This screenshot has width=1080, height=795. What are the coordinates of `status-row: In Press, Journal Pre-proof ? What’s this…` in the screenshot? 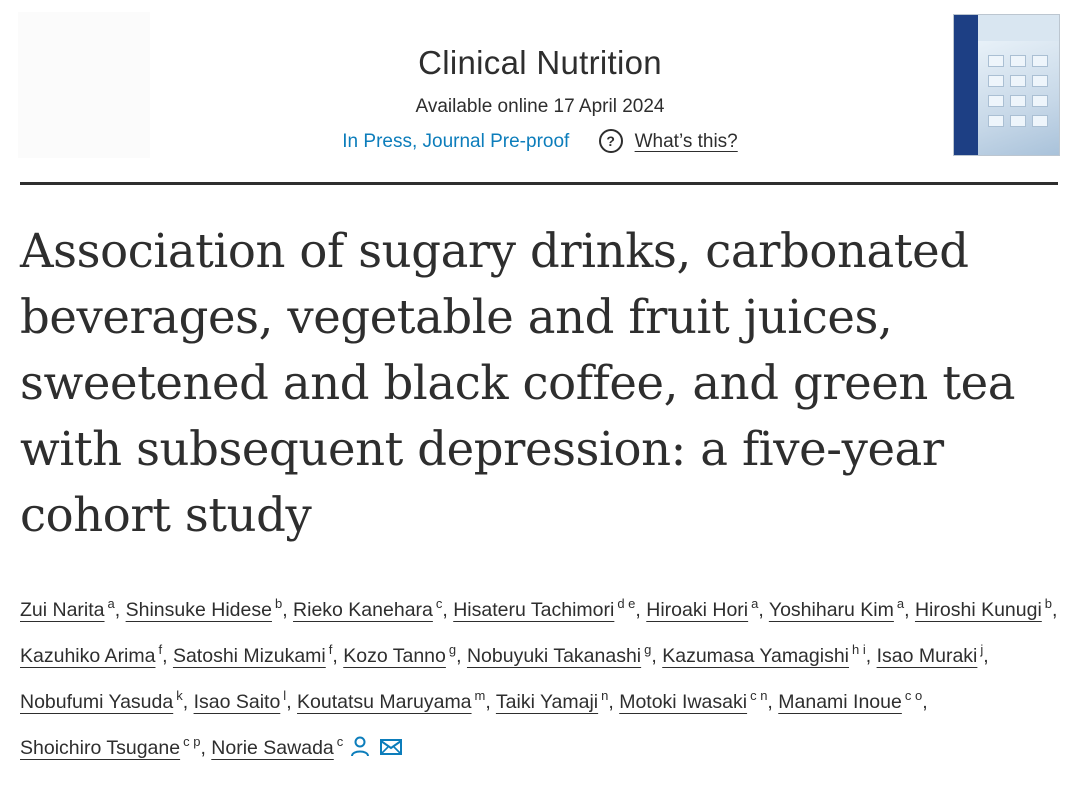 It's located at (540, 141).